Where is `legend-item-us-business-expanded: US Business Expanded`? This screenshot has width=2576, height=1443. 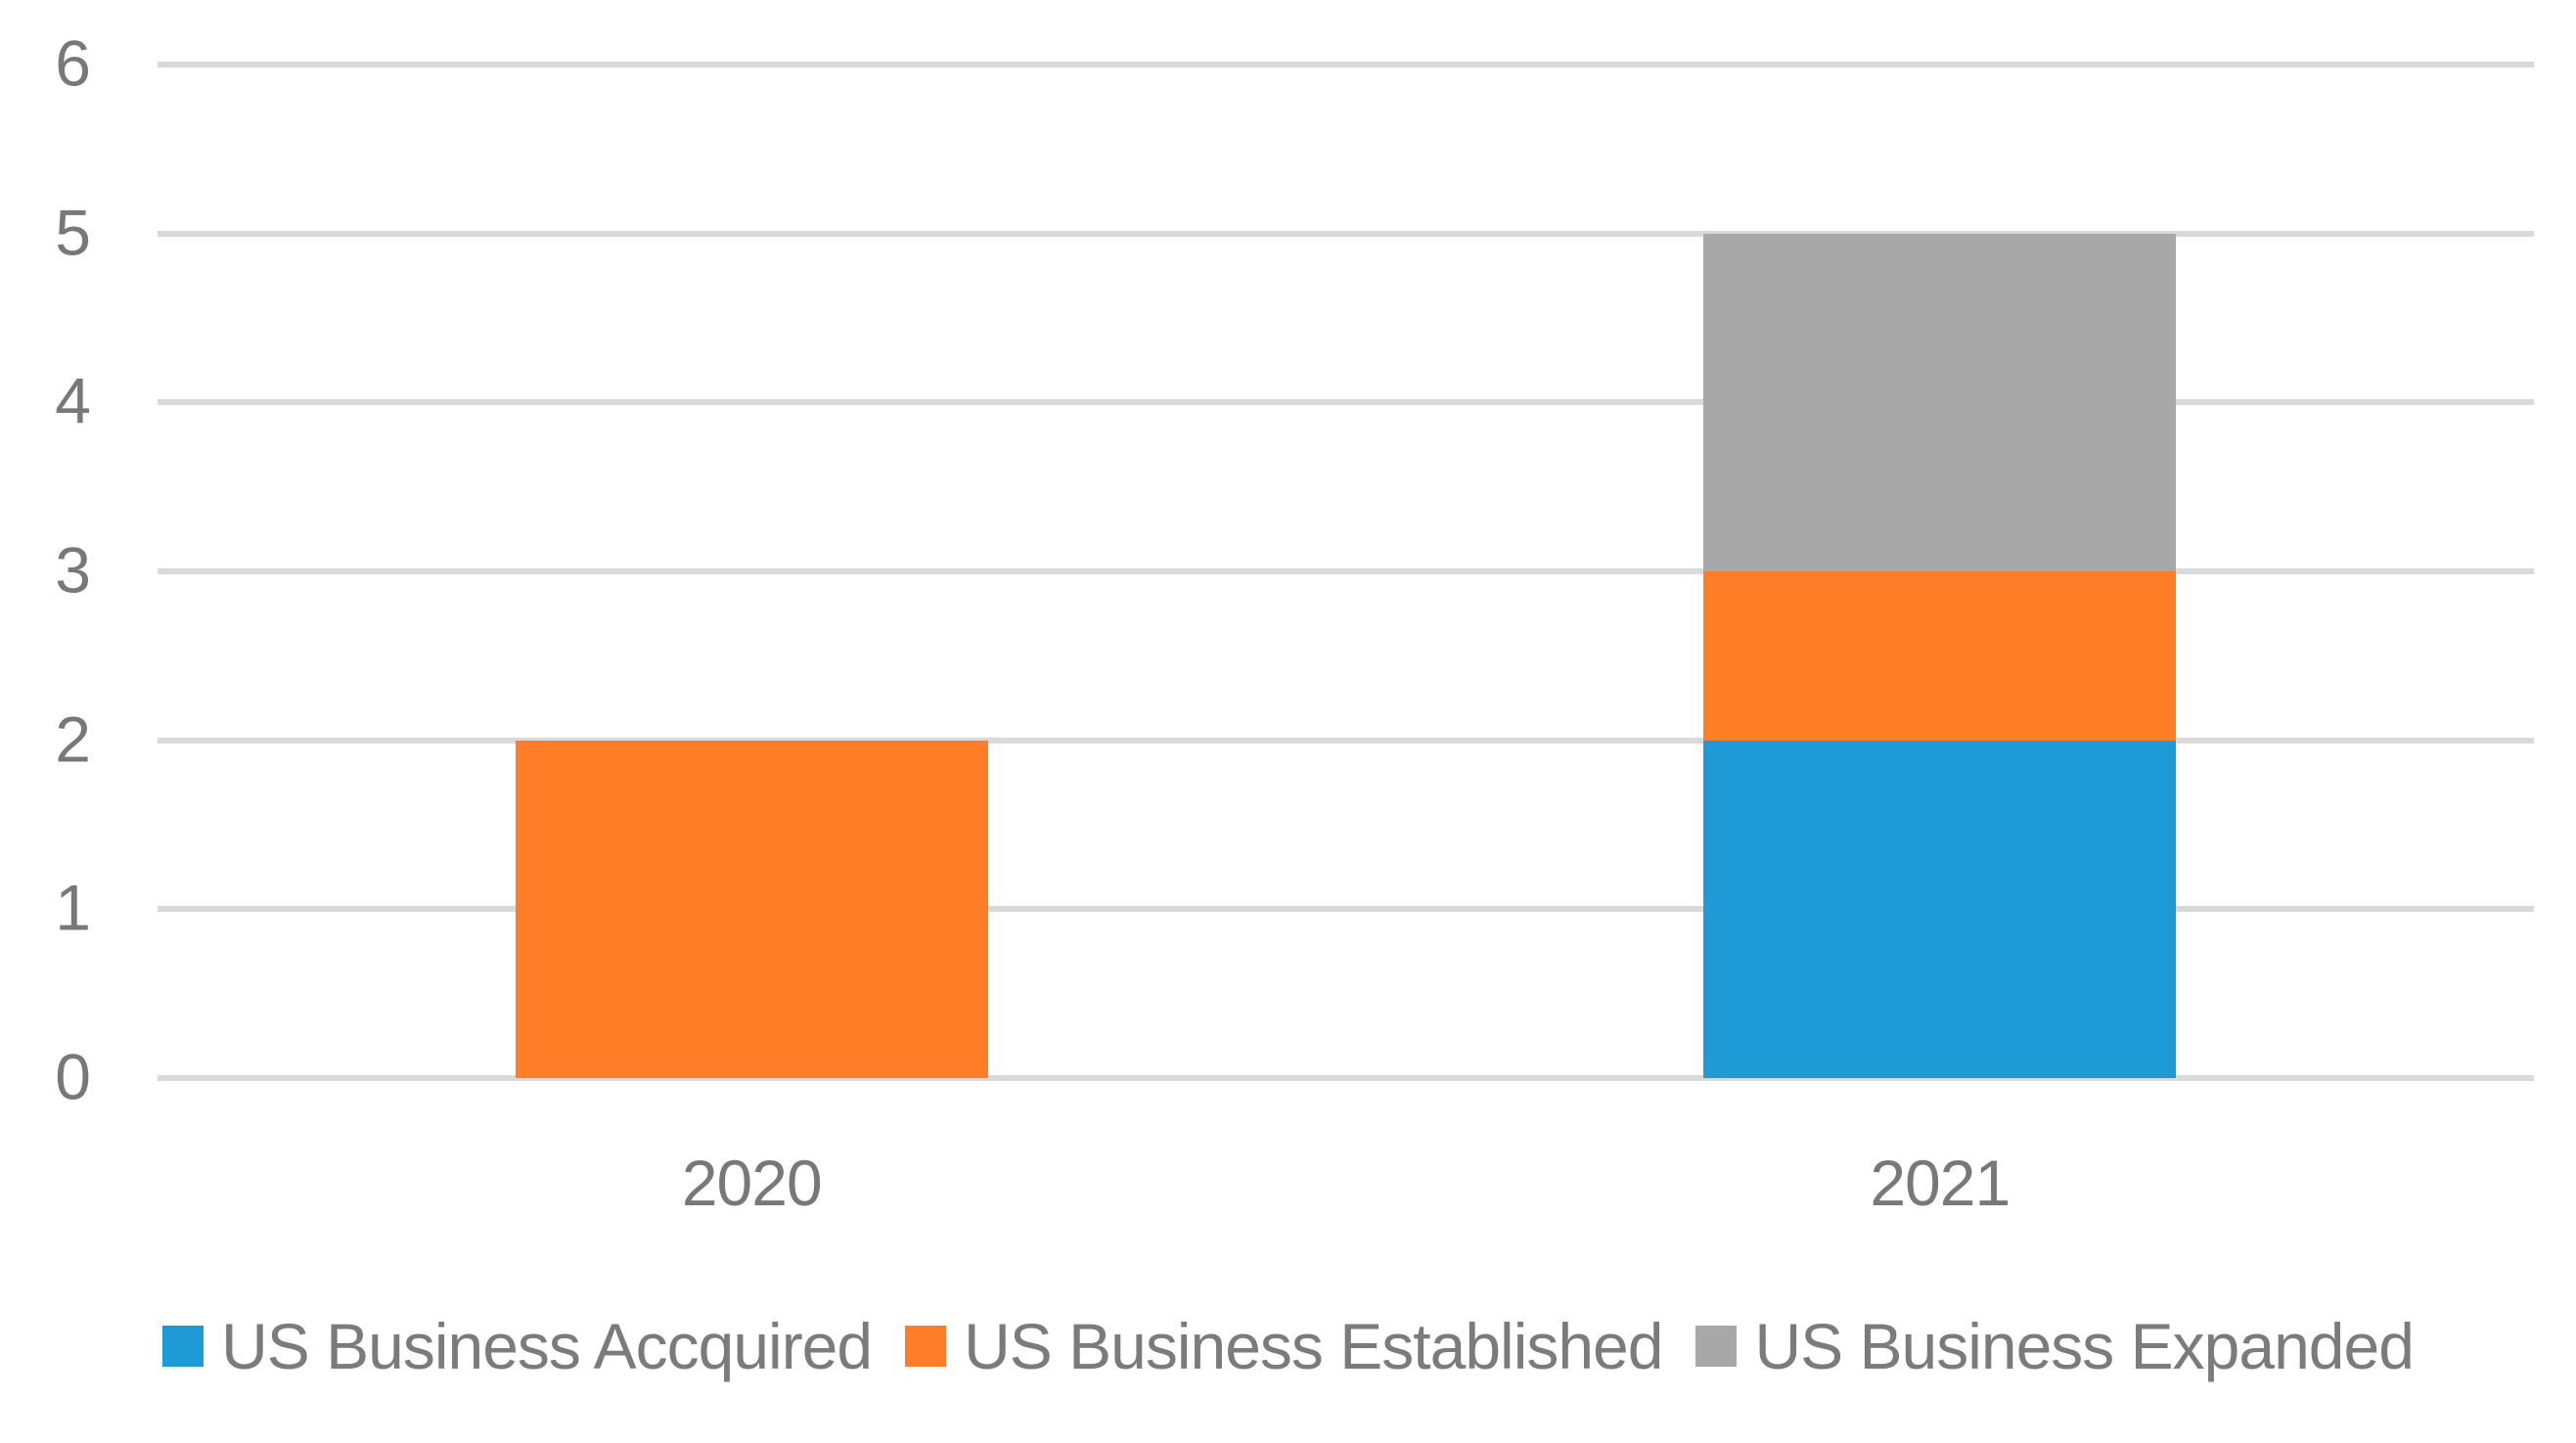 legend-item-us-business-expanded: US Business Expanded is located at coordinates (2055, 1346).